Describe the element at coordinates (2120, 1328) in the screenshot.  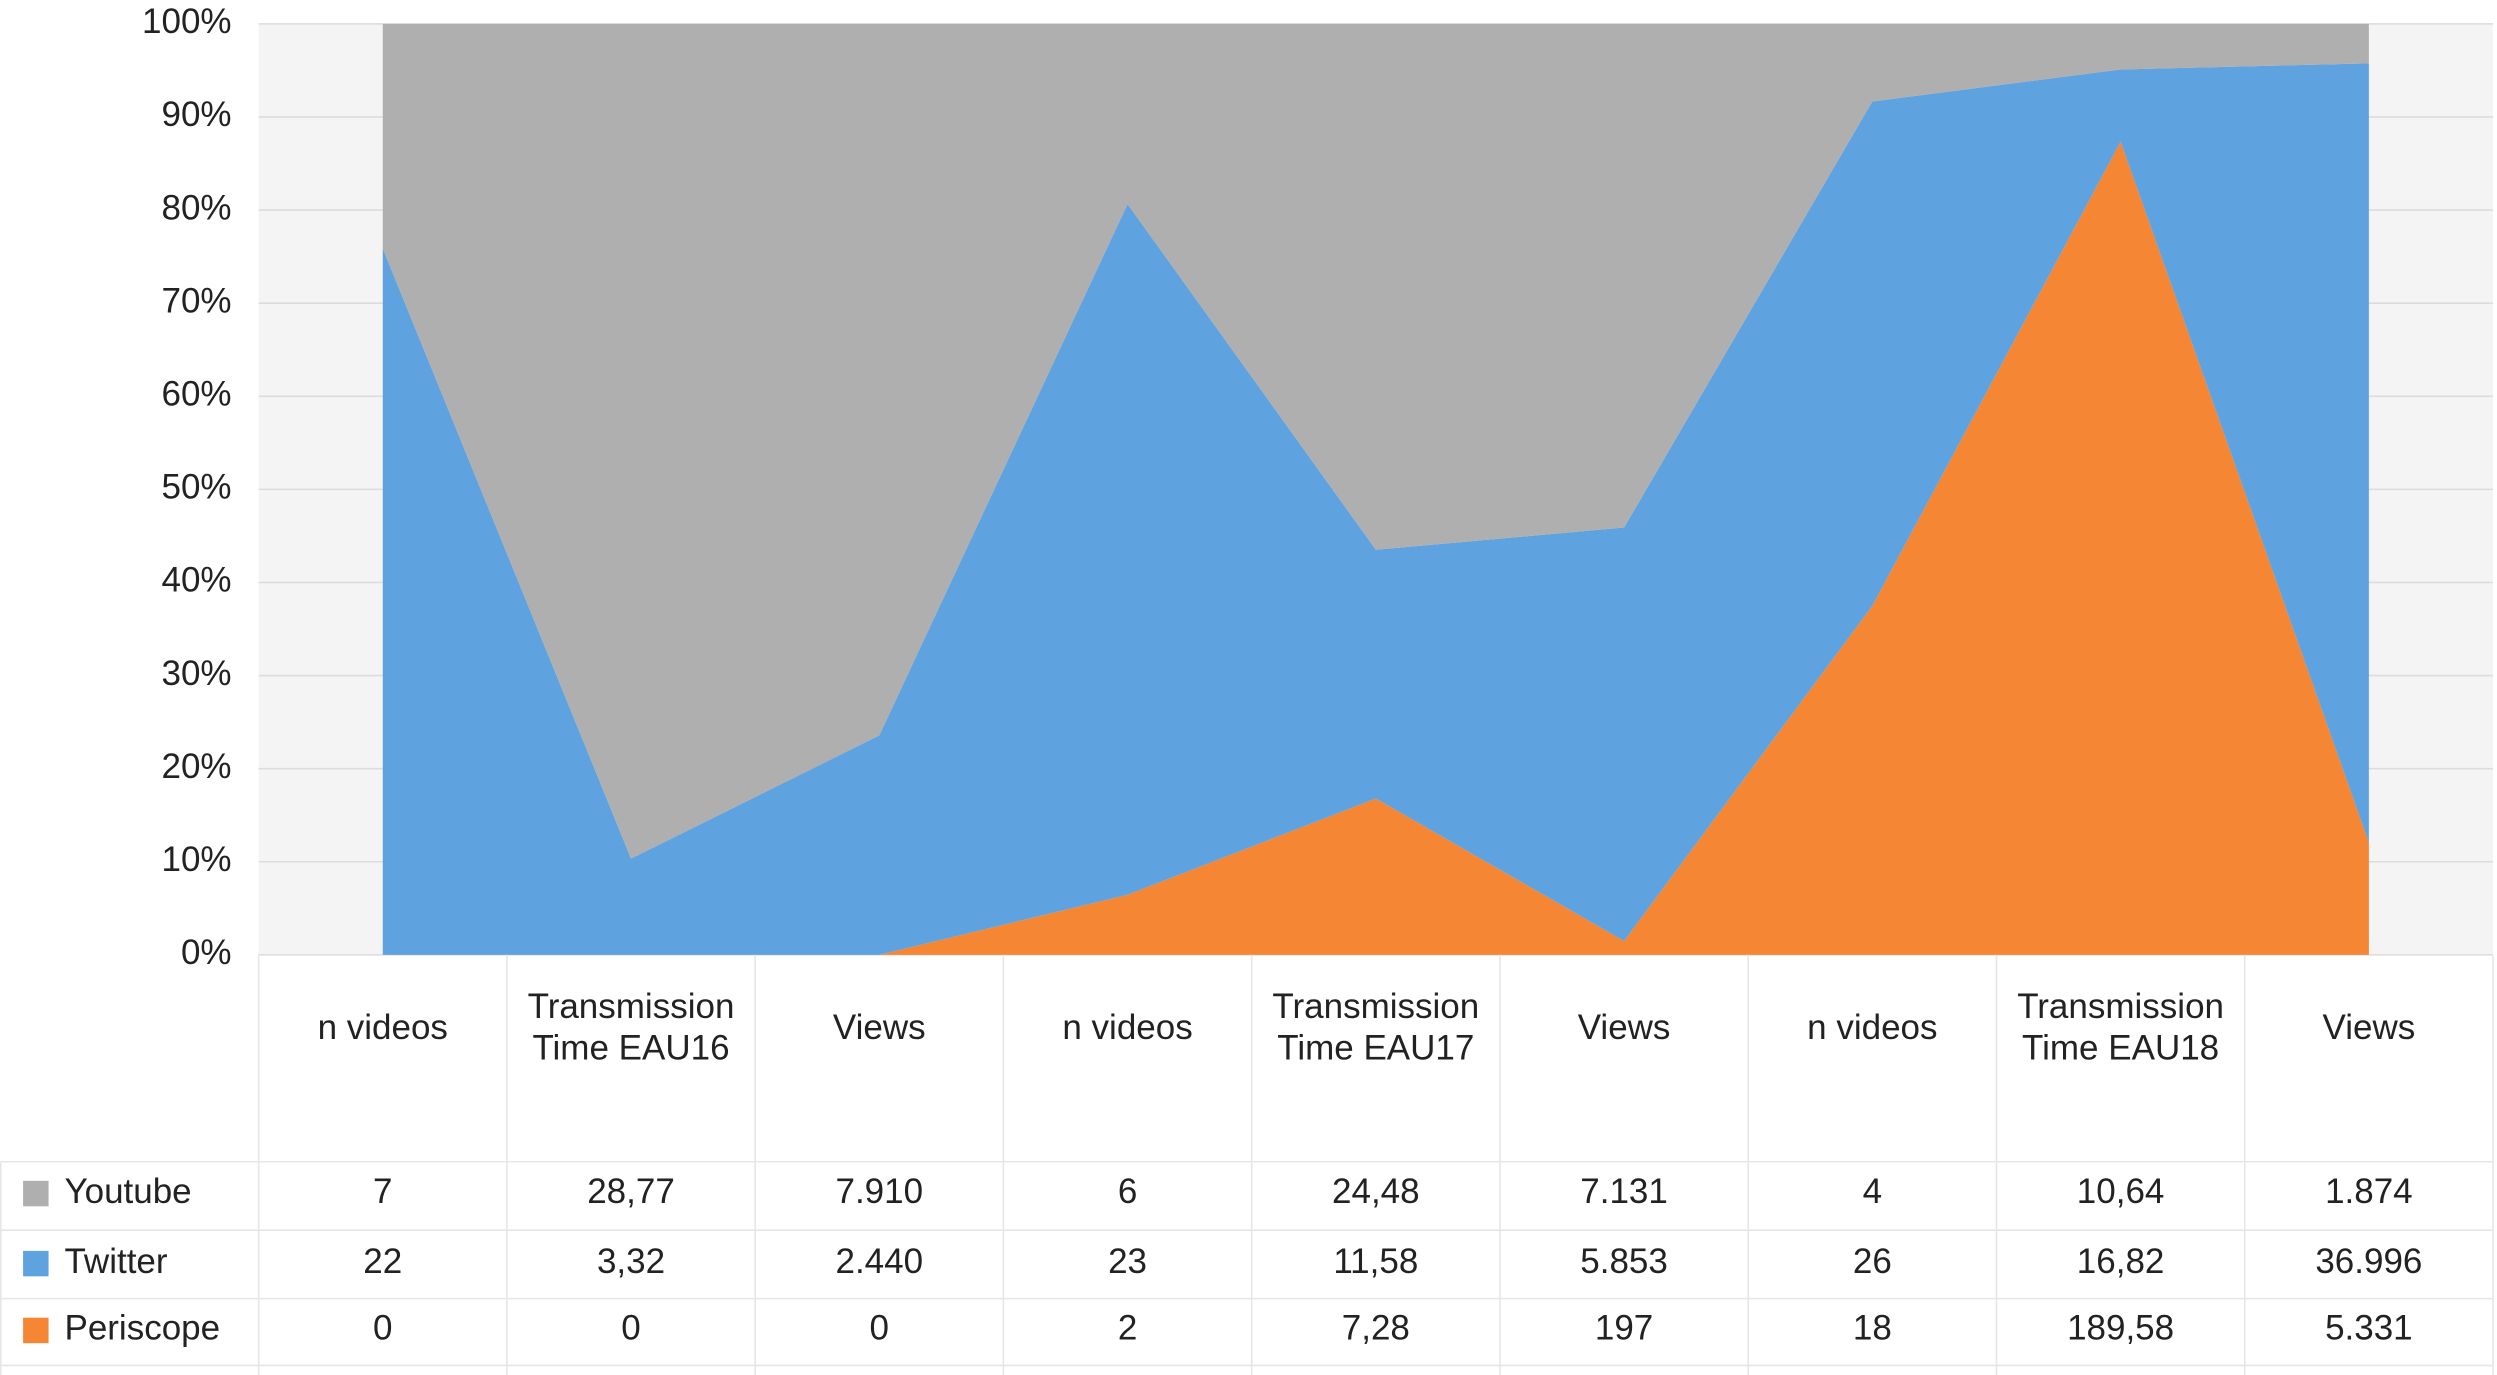
I see `table-cell: 189,58` at that location.